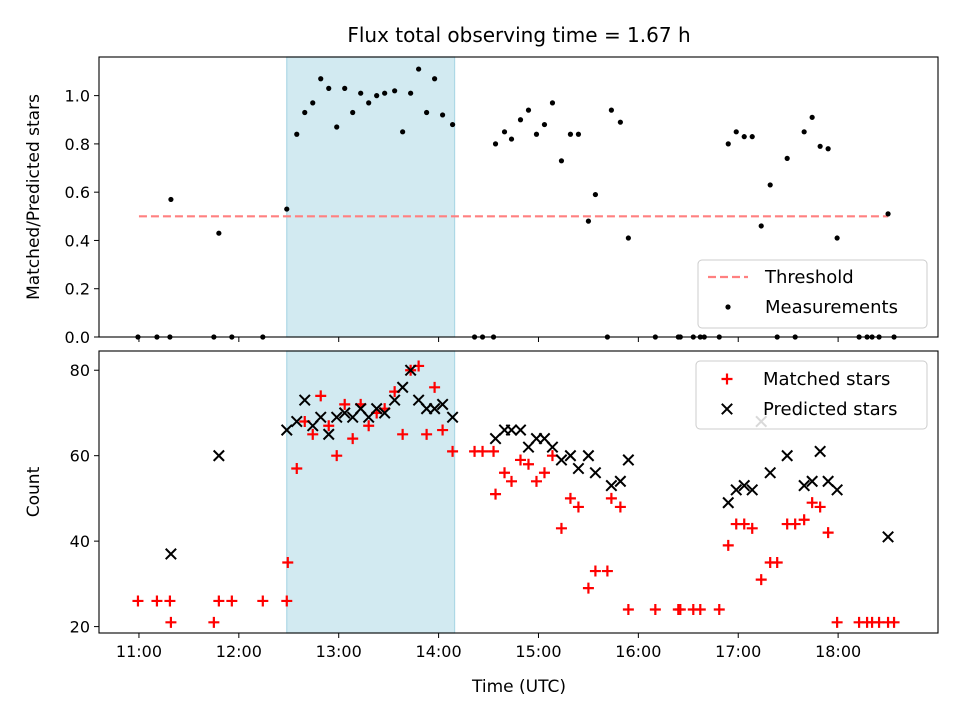  Describe the element at coordinates (738, 651) in the screenshot. I see `x-tick-label: 17:00` at that location.